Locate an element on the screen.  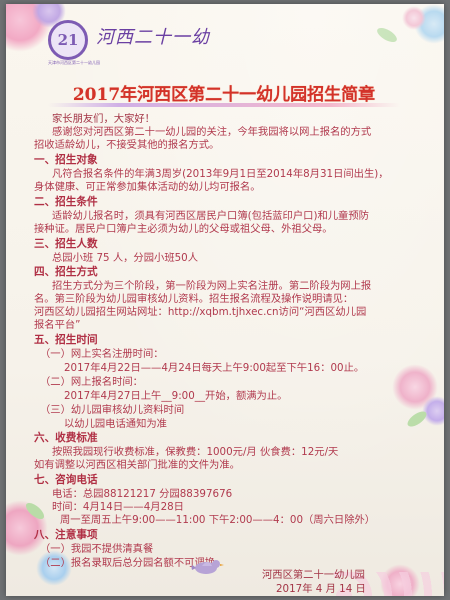
sub-item: （一）网上实名注册时间： is located at coordinates (102, 354).